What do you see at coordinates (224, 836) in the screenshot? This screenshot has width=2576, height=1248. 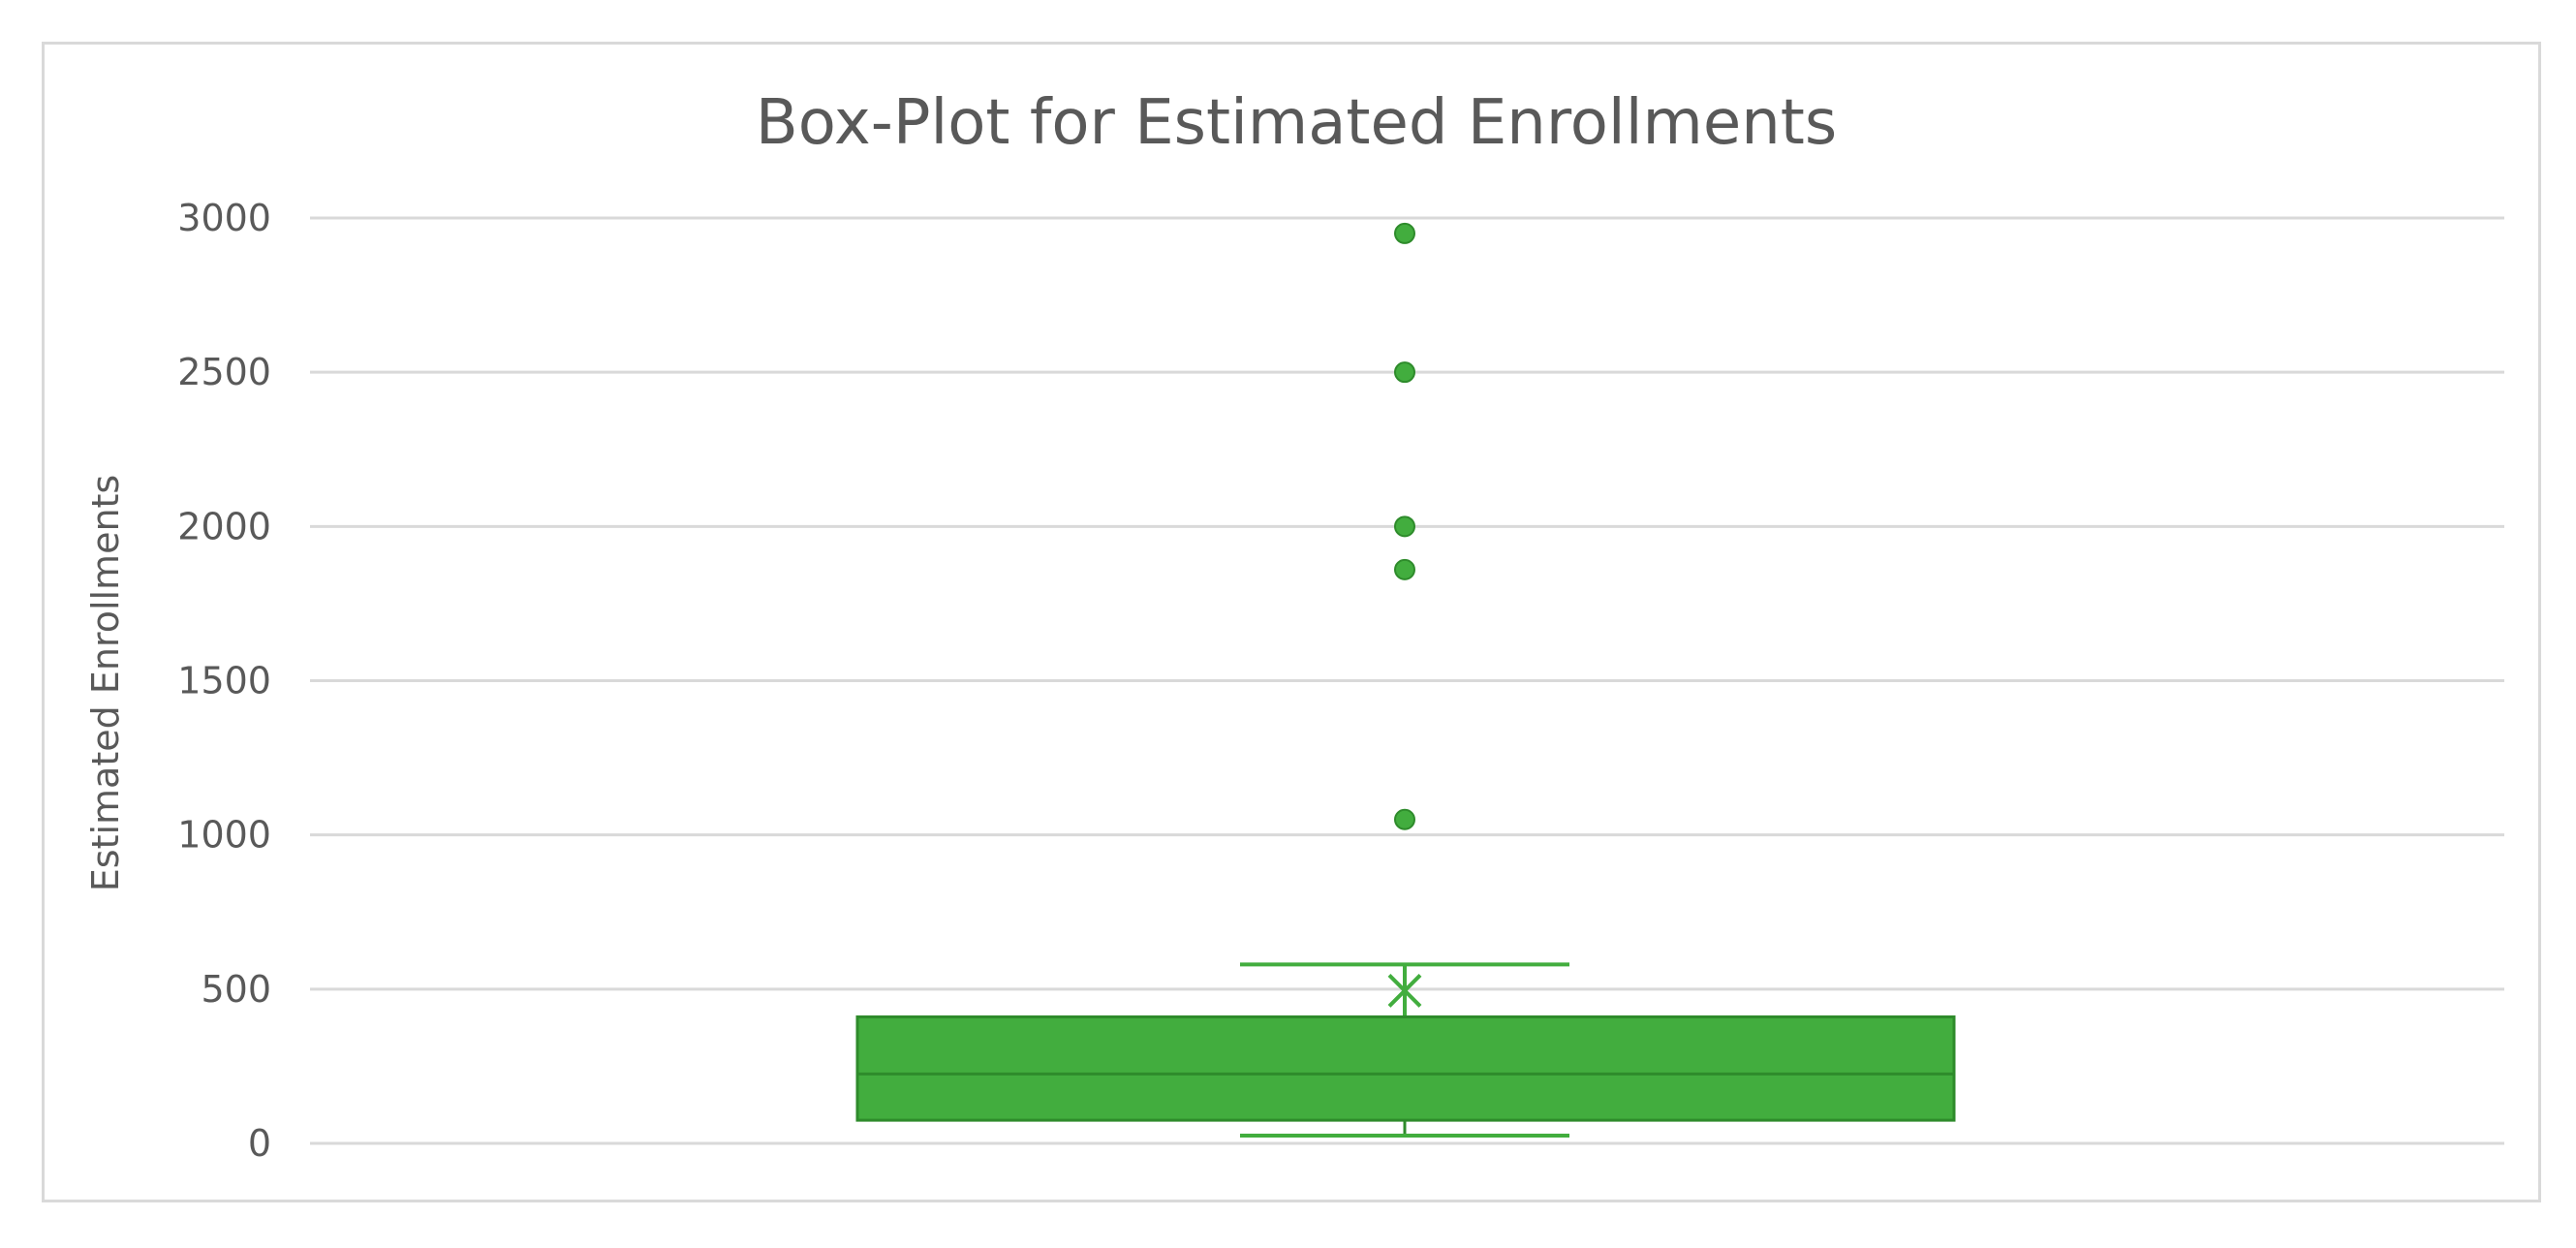 I see `y-tick-label: 1000` at bounding box center [224, 836].